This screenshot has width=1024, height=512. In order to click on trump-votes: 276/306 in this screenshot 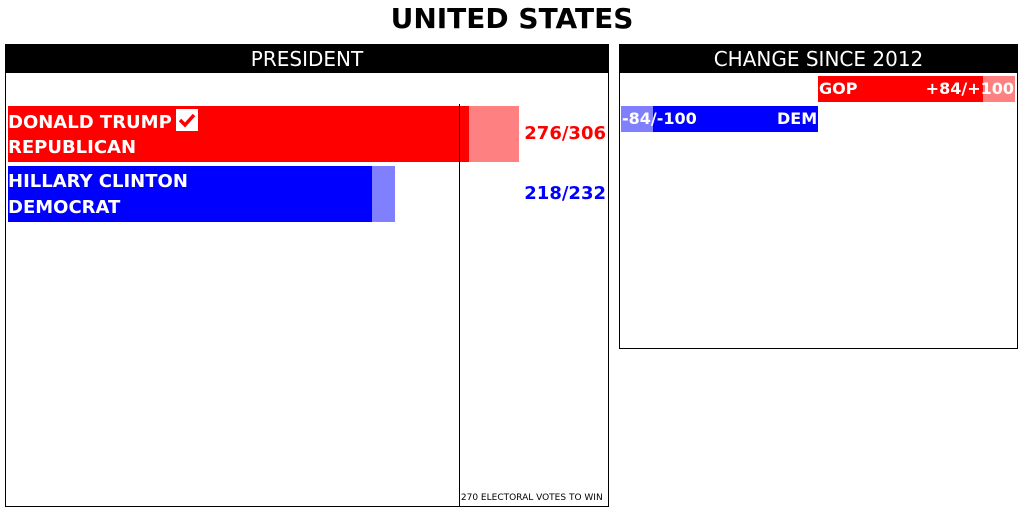, I will do `click(565, 133)`.